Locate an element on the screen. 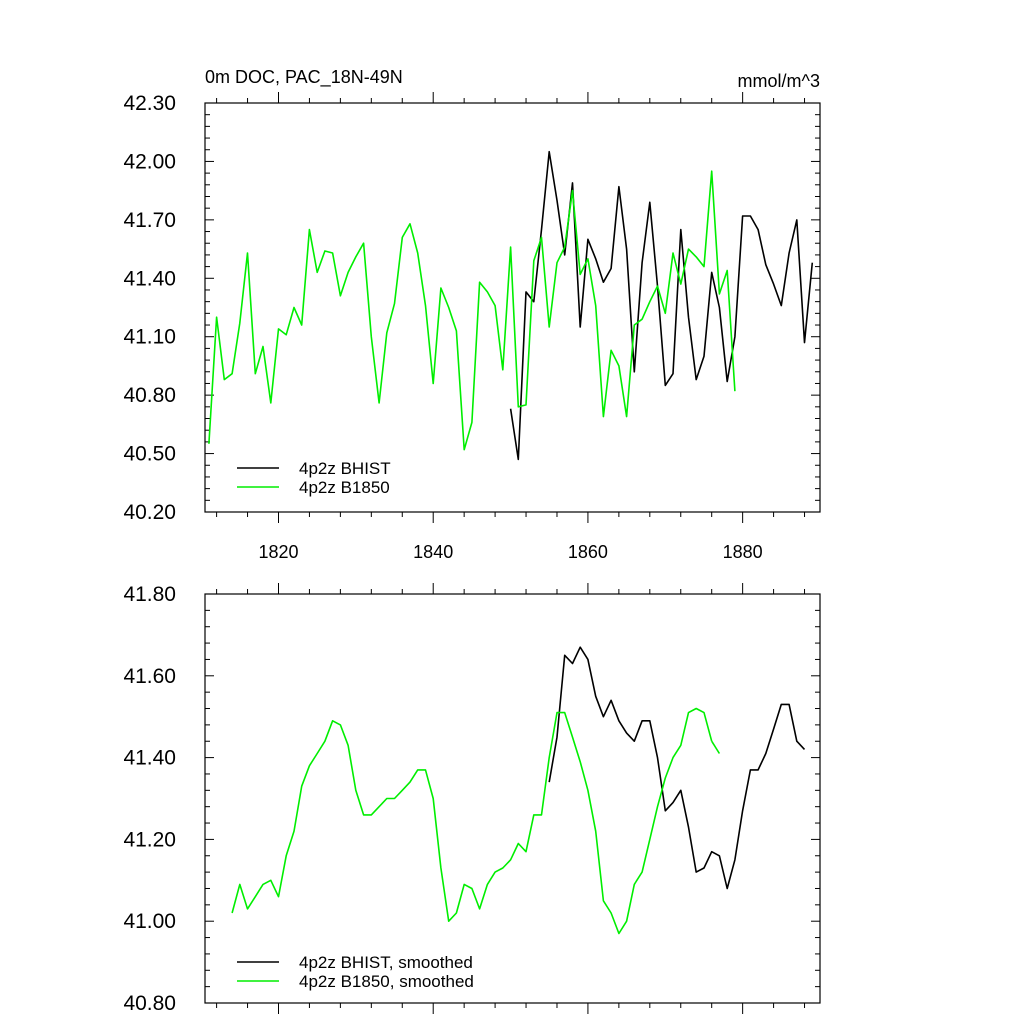 The width and height of the screenshot is (1024, 1024). y-tick-label: 42.30 is located at coordinates (149, 103).